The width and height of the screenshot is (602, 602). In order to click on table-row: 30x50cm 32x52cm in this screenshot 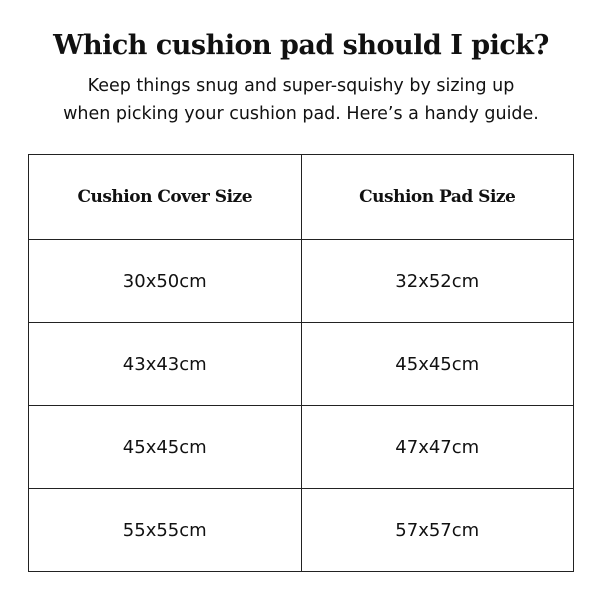, I will do `click(301, 281)`.